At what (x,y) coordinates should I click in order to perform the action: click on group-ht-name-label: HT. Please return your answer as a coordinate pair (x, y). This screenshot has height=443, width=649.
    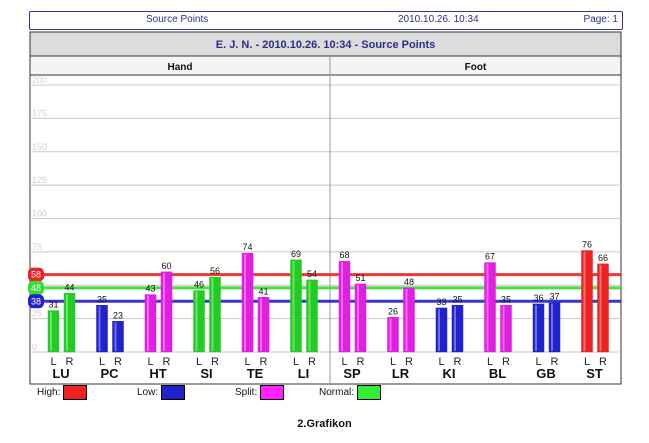
    Looking at the image, I should click on (157, 373).